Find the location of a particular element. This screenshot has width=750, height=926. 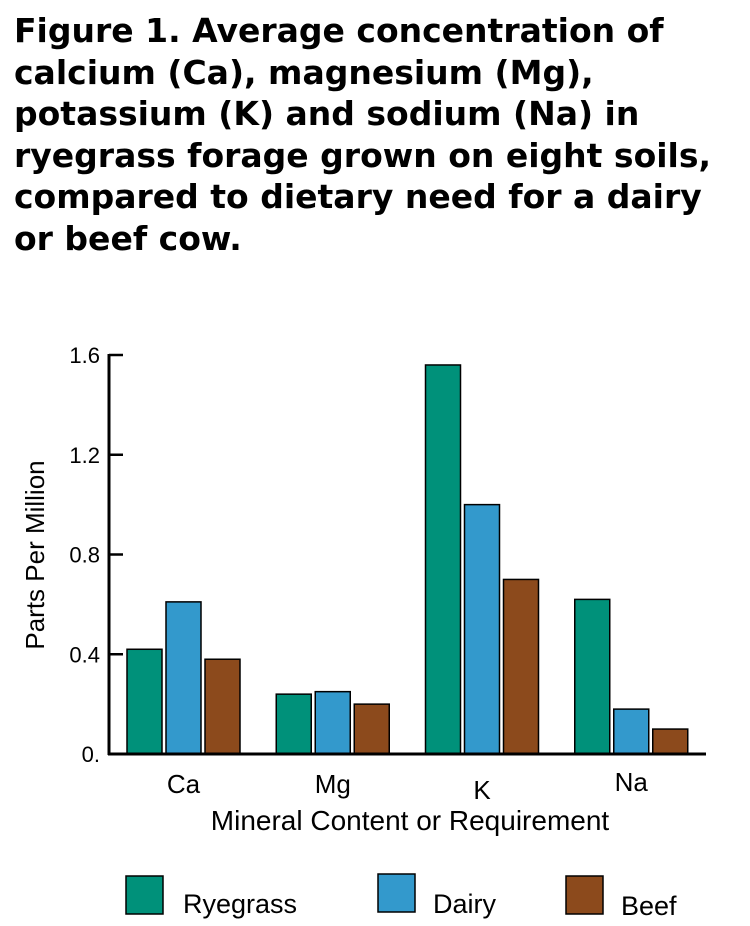

x-tick-label: Na is located at coordinates (632, 782).